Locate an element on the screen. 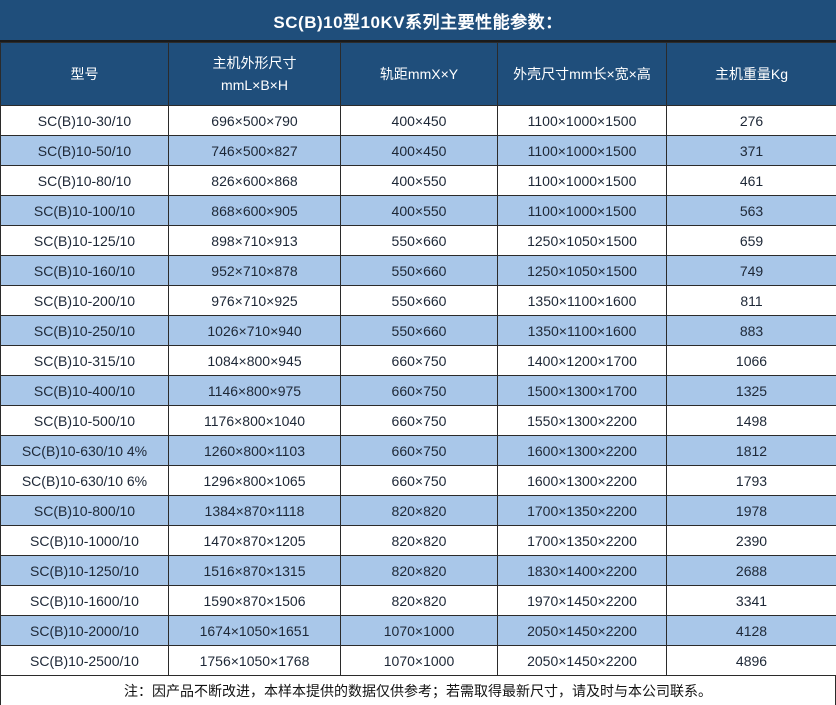  value-cell: 1084×800×945 is located at coordinates (254, 360).